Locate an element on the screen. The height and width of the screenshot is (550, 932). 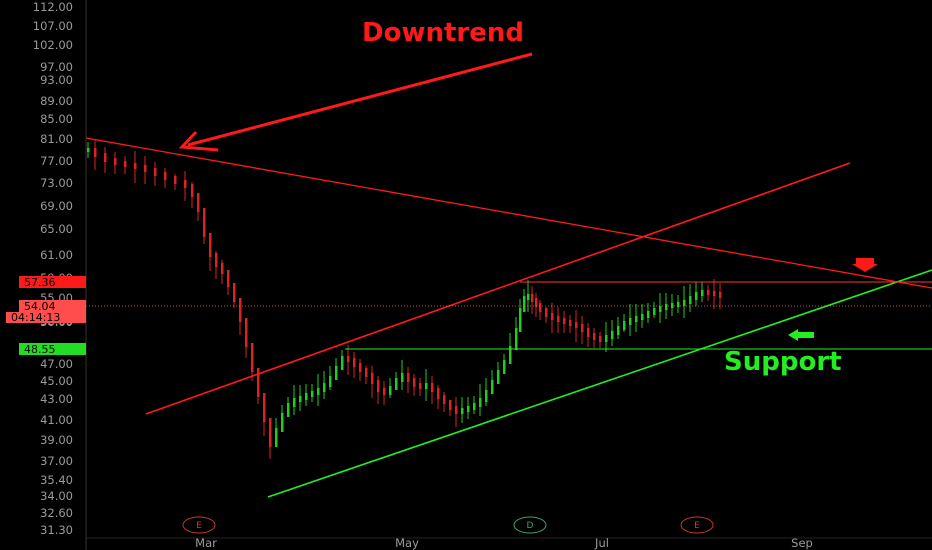
price-tag-label: 54.04 is located at coordinates (40, 306).